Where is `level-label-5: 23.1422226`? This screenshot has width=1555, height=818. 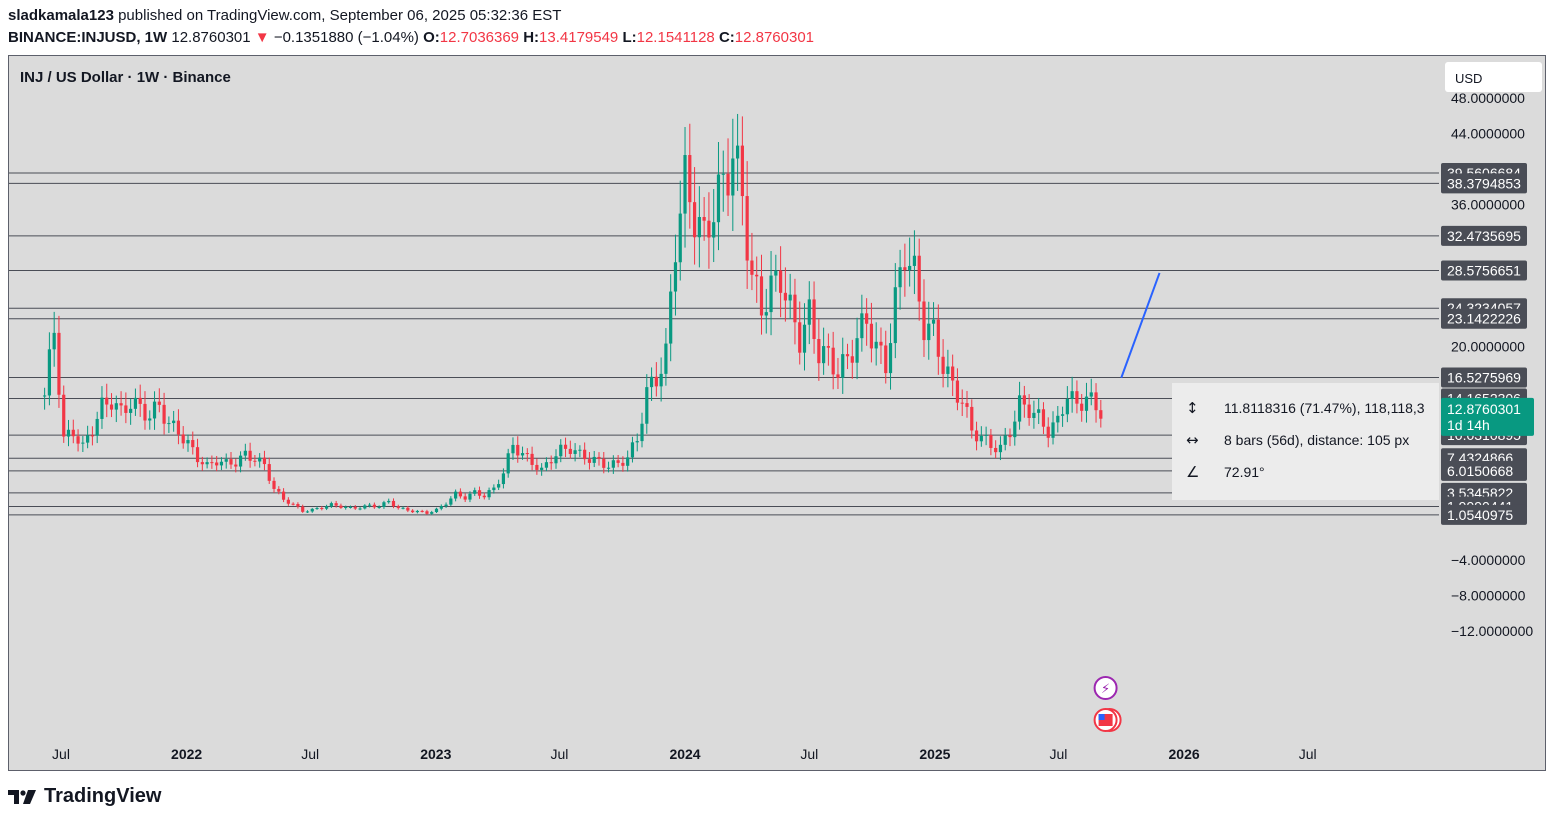 level-label-5: 23.1422226 is located at coordinates (1484, 319).